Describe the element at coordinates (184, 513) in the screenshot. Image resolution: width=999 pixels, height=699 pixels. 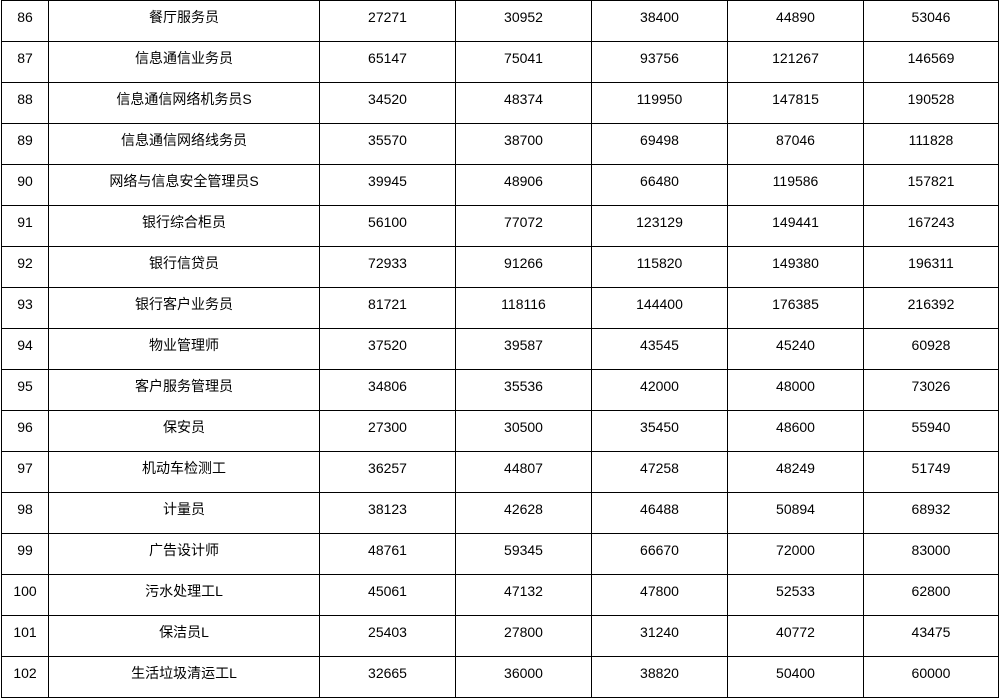
I see `occupation-cell: 计量员` at that location.